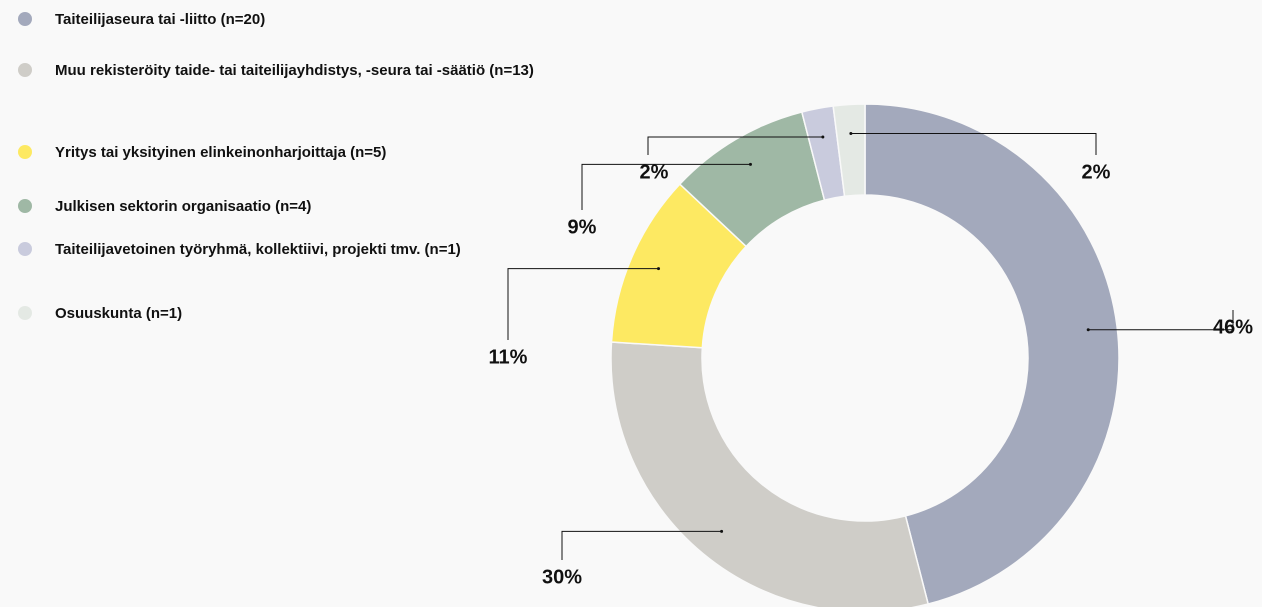 The width and height of the screenshot is (1262, 607). I want to click on legend-label: Julkisen sektorin organisaatio (n=4), so click(183, 206).